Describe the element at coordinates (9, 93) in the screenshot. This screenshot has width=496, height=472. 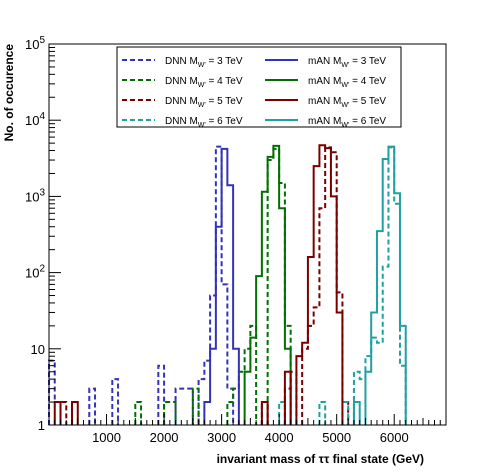
I see `y-axis-title: No. of occurence` at that location.